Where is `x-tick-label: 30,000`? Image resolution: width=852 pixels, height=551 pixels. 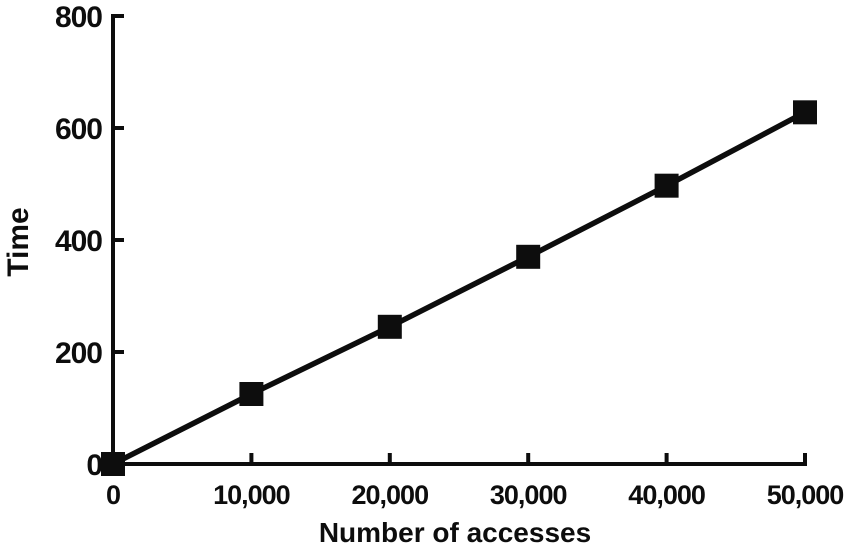 x-tick-label: 30,000 is located at coordinates (528, 495).